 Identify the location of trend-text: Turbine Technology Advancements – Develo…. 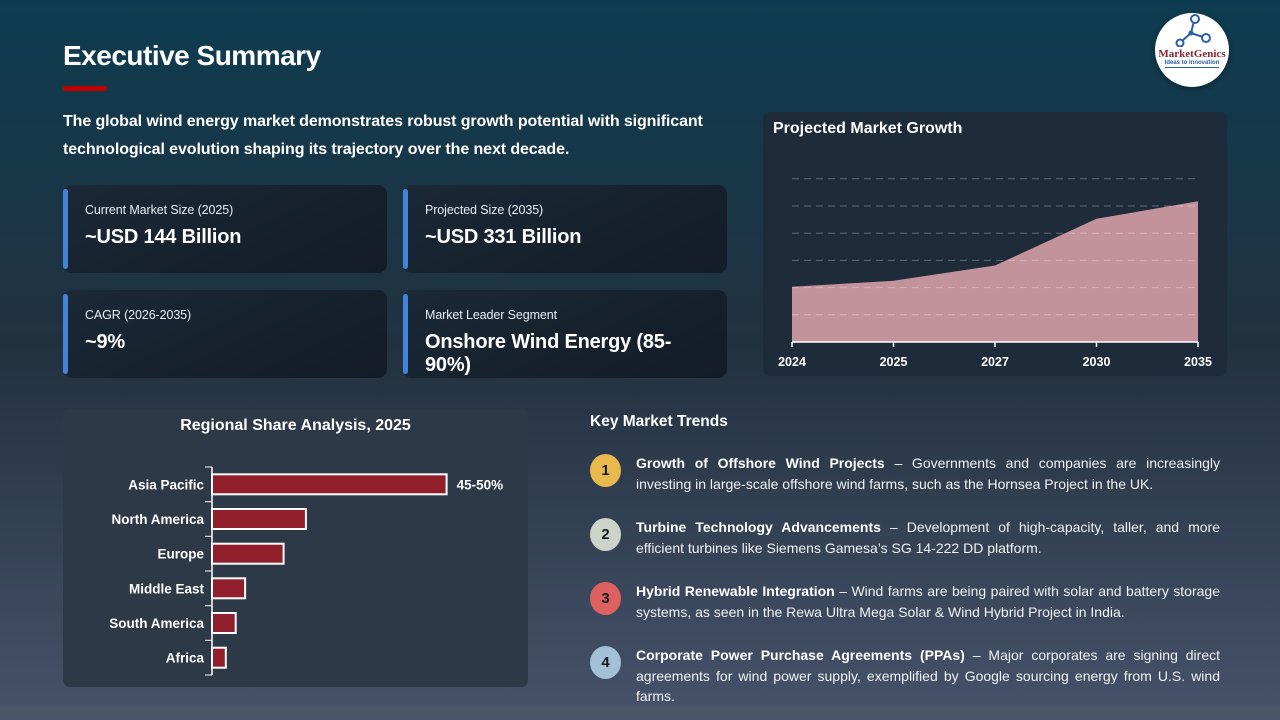
(928, 537).